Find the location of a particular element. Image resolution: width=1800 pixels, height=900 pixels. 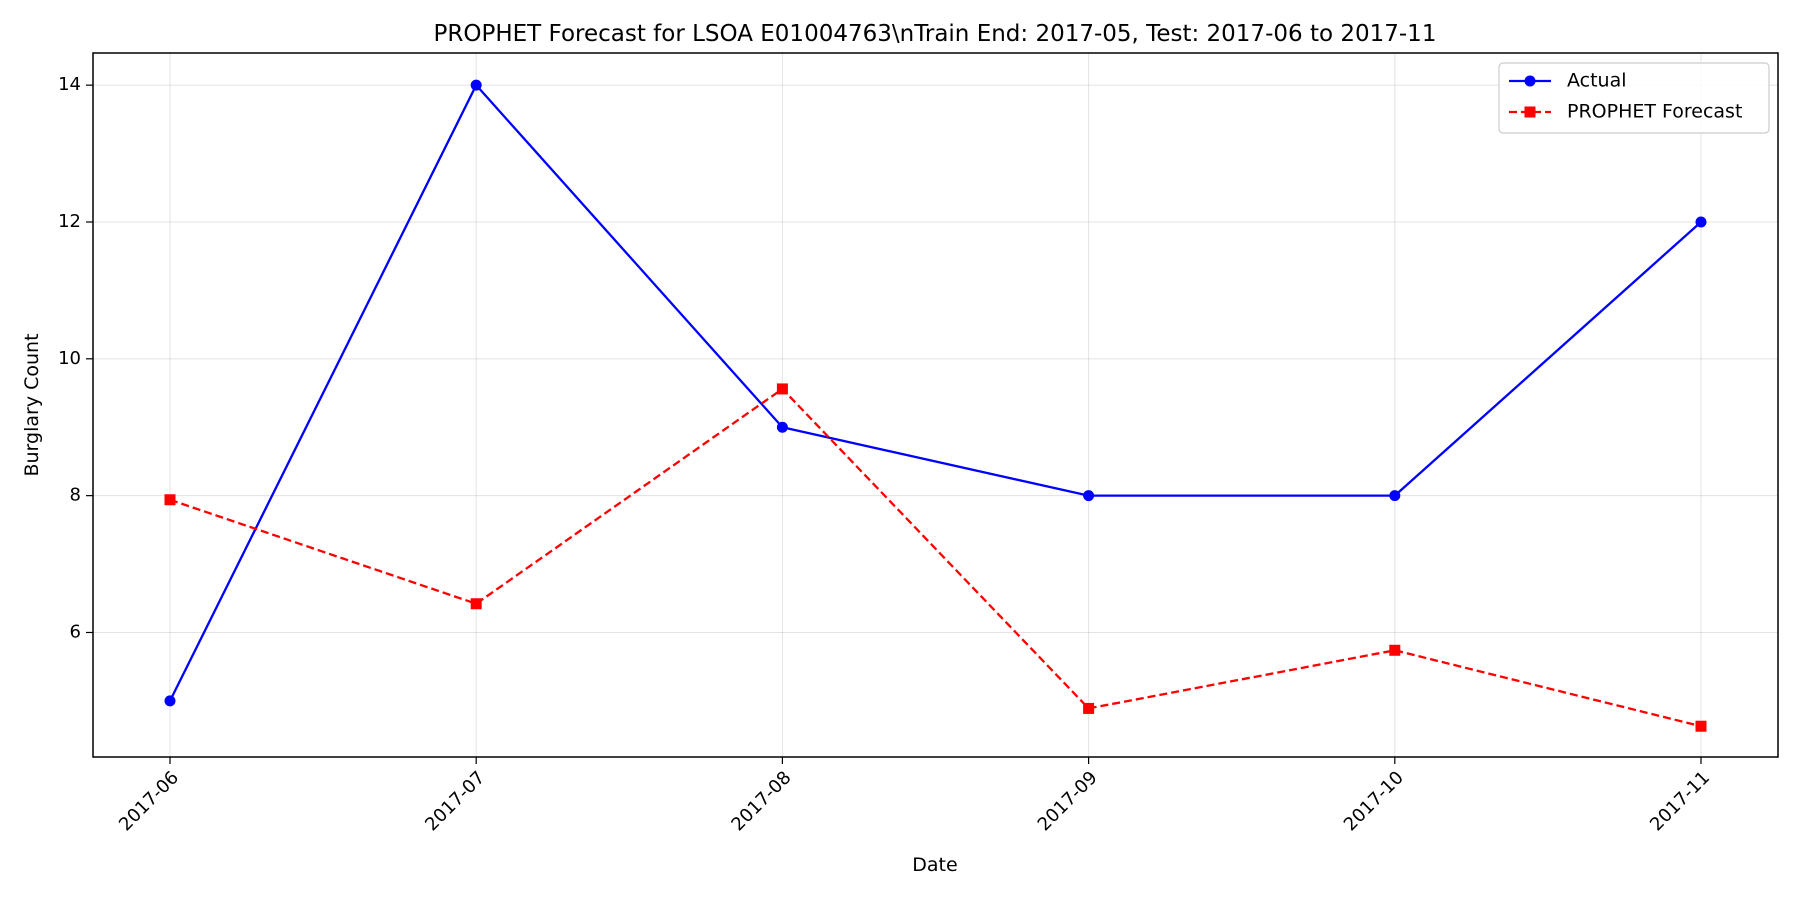

y-tick-label: 6 is located at coordinates (75, 631).